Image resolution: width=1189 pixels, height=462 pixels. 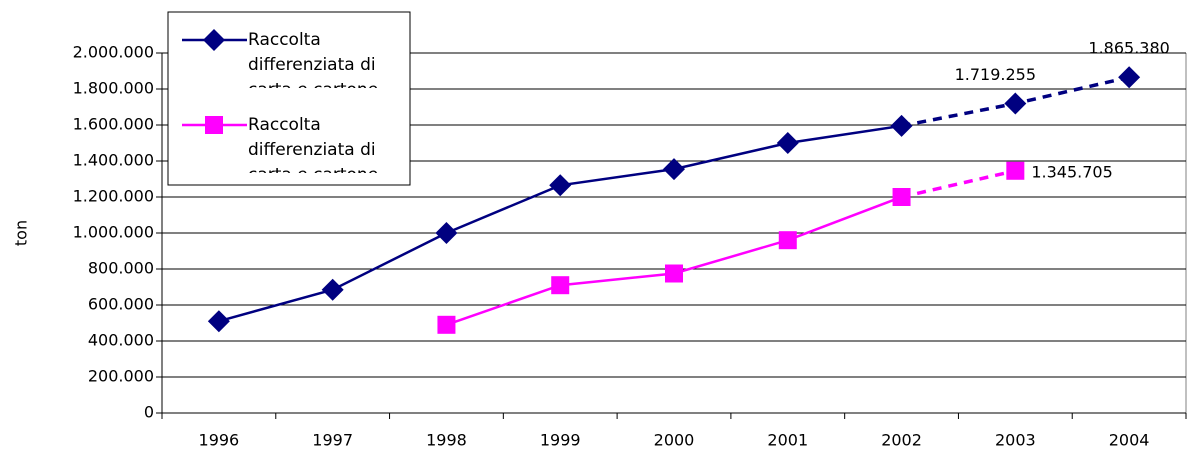 What do you see at coordinates (560, 440) in the screenshot?
I see `x-tick-label: 1999` at bounding box center [560, 440].